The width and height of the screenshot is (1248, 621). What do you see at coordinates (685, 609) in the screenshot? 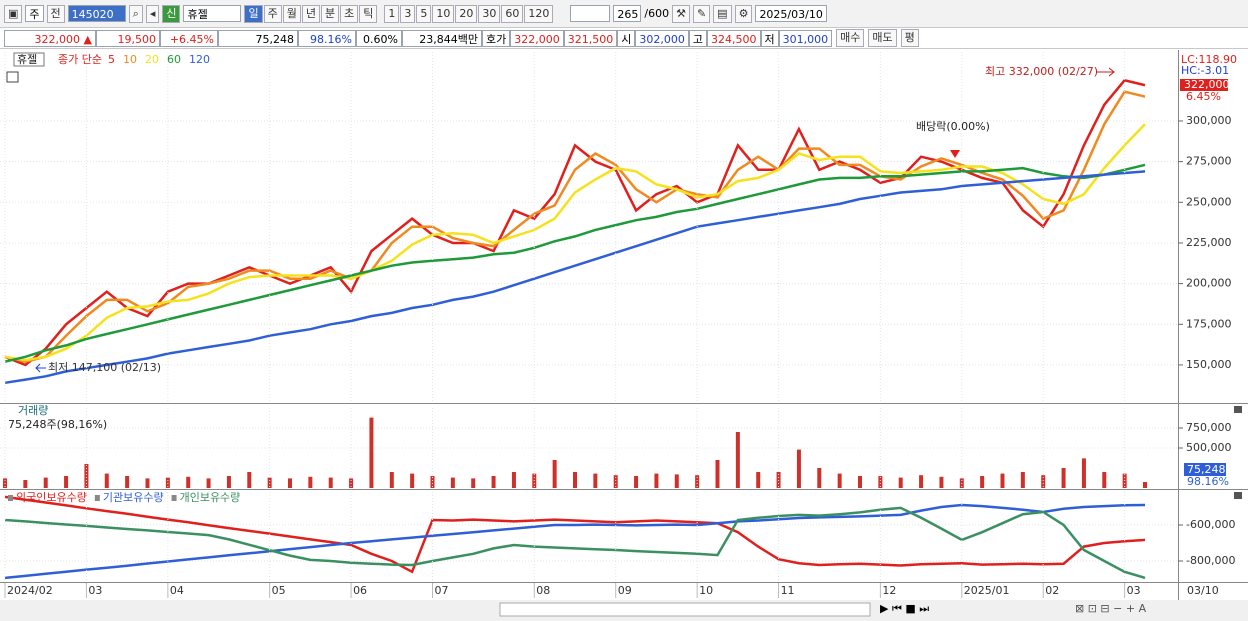
I see `scroll-thumb` at bounding box center [685, 609].